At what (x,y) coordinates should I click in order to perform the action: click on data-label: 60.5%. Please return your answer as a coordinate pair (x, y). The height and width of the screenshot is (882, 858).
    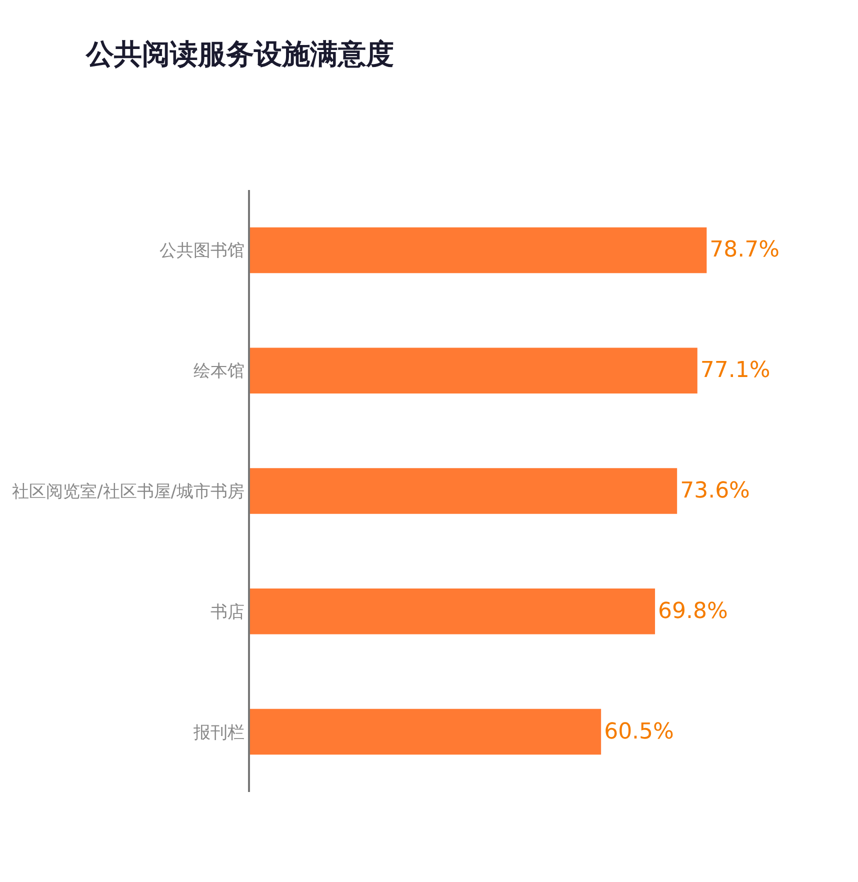
    Looking at the image, I should click on (639, 731).